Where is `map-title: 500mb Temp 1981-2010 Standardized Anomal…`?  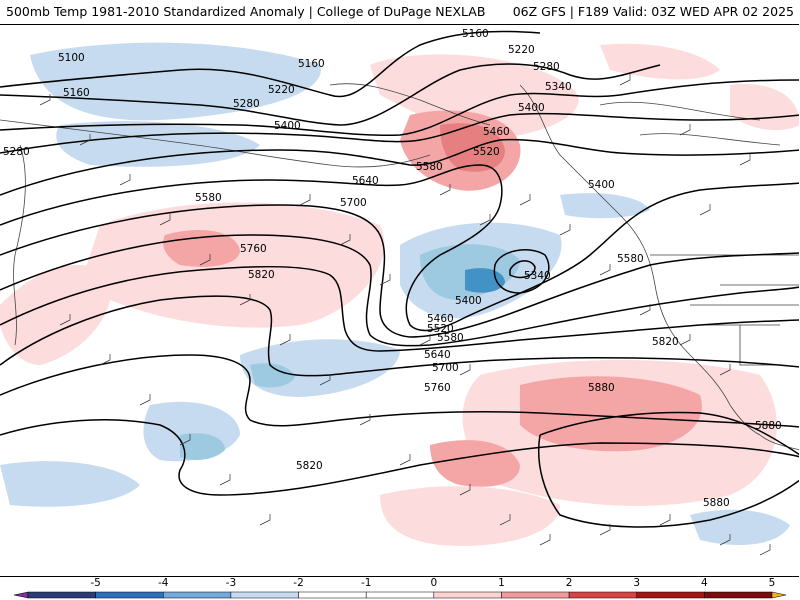
map-title: 500mb Temp 1981-2010 Standardized Anomal… is located at coordinates (246, 11).